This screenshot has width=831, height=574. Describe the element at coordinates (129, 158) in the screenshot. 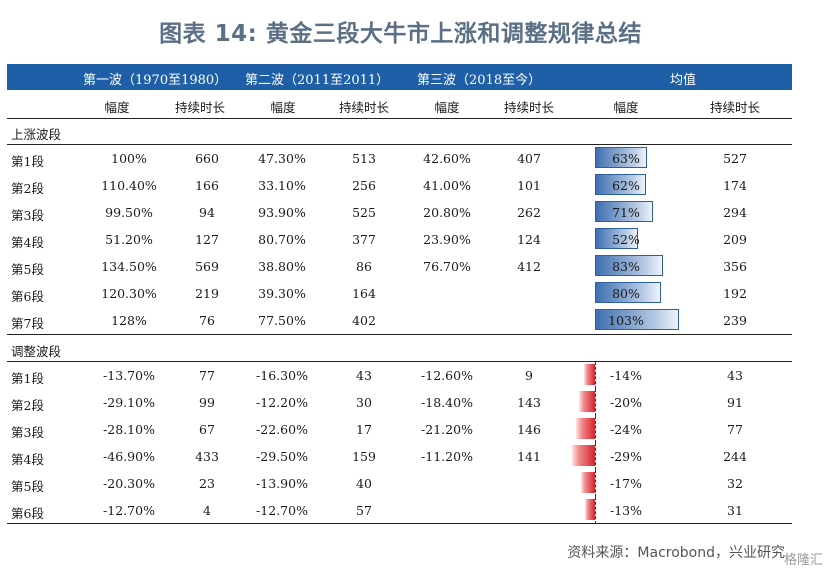

I see `wave1-amp: 100%` at that location.